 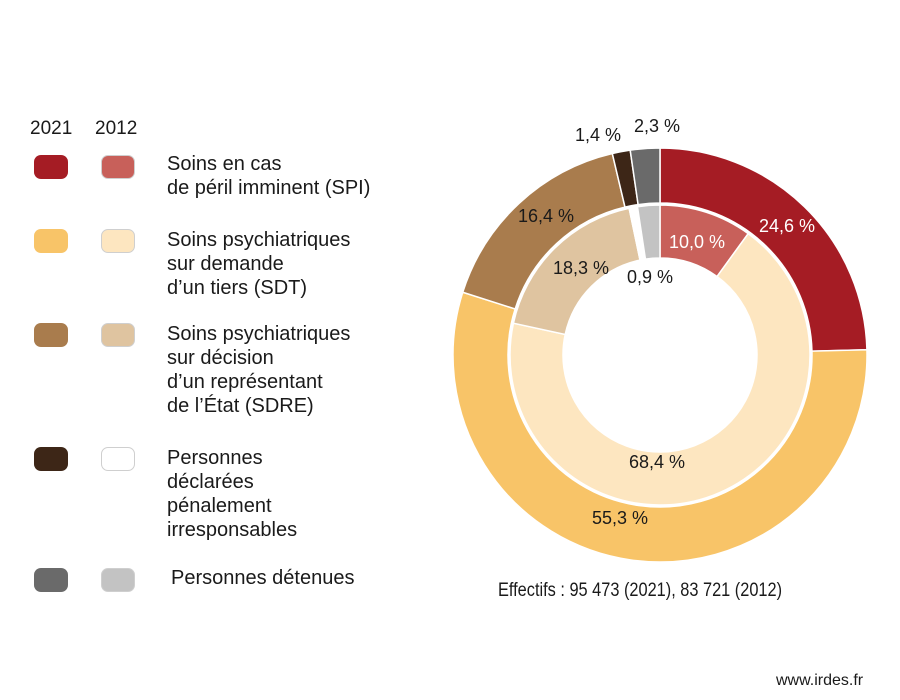 What do you see at coordinates (820, 680) in the screenshot?
I see `source-url: www.irdes.fr` at bounding box center [820, 680].